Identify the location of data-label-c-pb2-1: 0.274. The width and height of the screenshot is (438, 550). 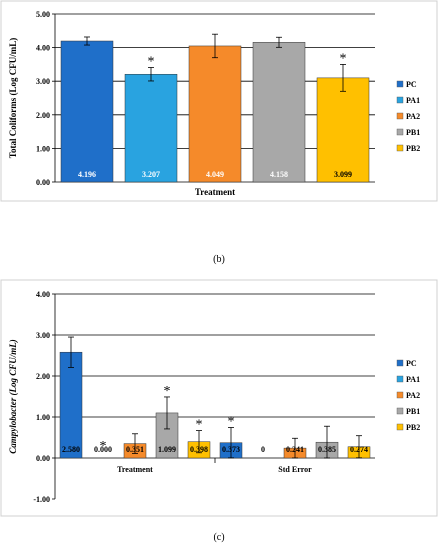
(359, 449).